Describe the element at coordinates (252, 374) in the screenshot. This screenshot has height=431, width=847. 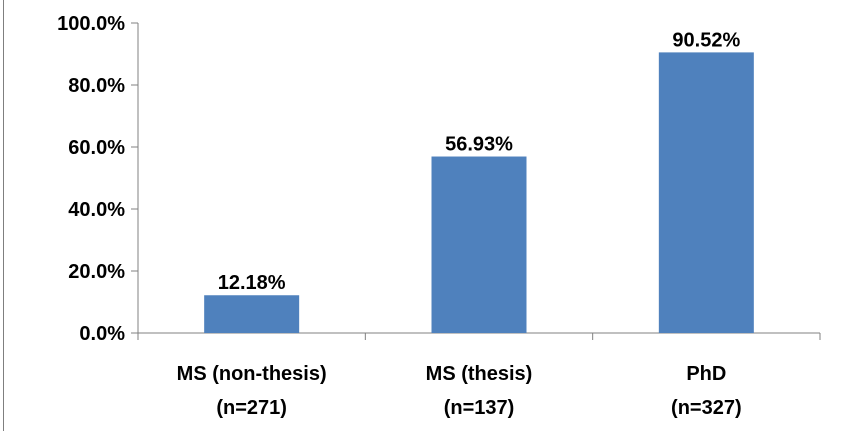
I see `category-label-line1: MS (non-thesis)` at that location.